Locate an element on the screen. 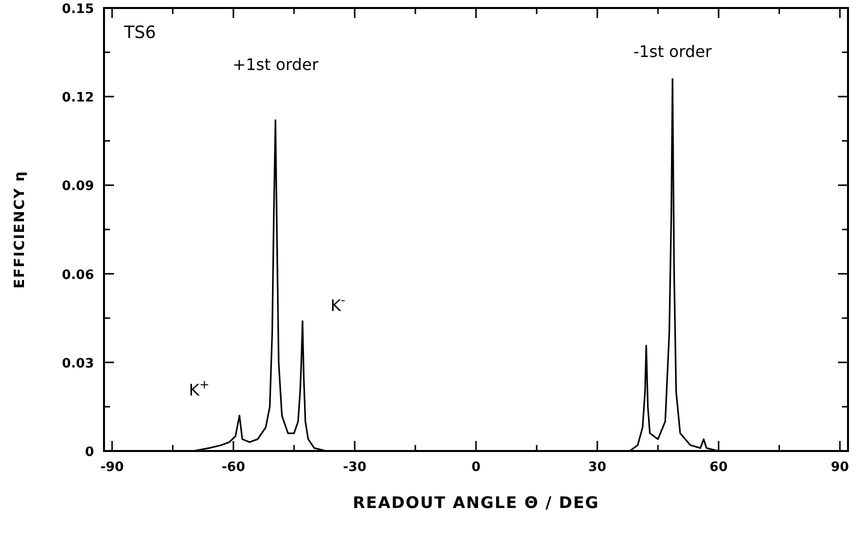 The width and height of the screenshot is (860, 548). y-tick-label: 0.09 is located at coordinates (78, 186).